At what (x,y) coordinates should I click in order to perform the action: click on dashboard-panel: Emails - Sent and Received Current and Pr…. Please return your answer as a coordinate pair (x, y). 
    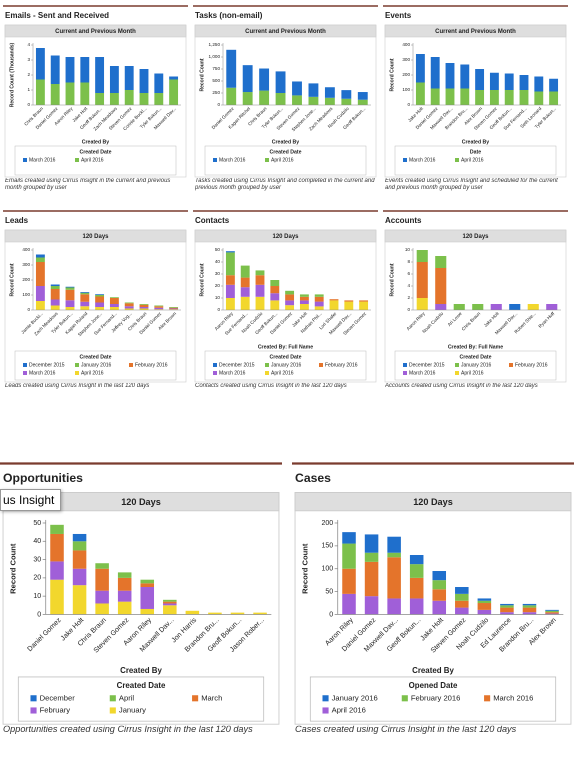
    Looking at the image, I should click on (95, 107).